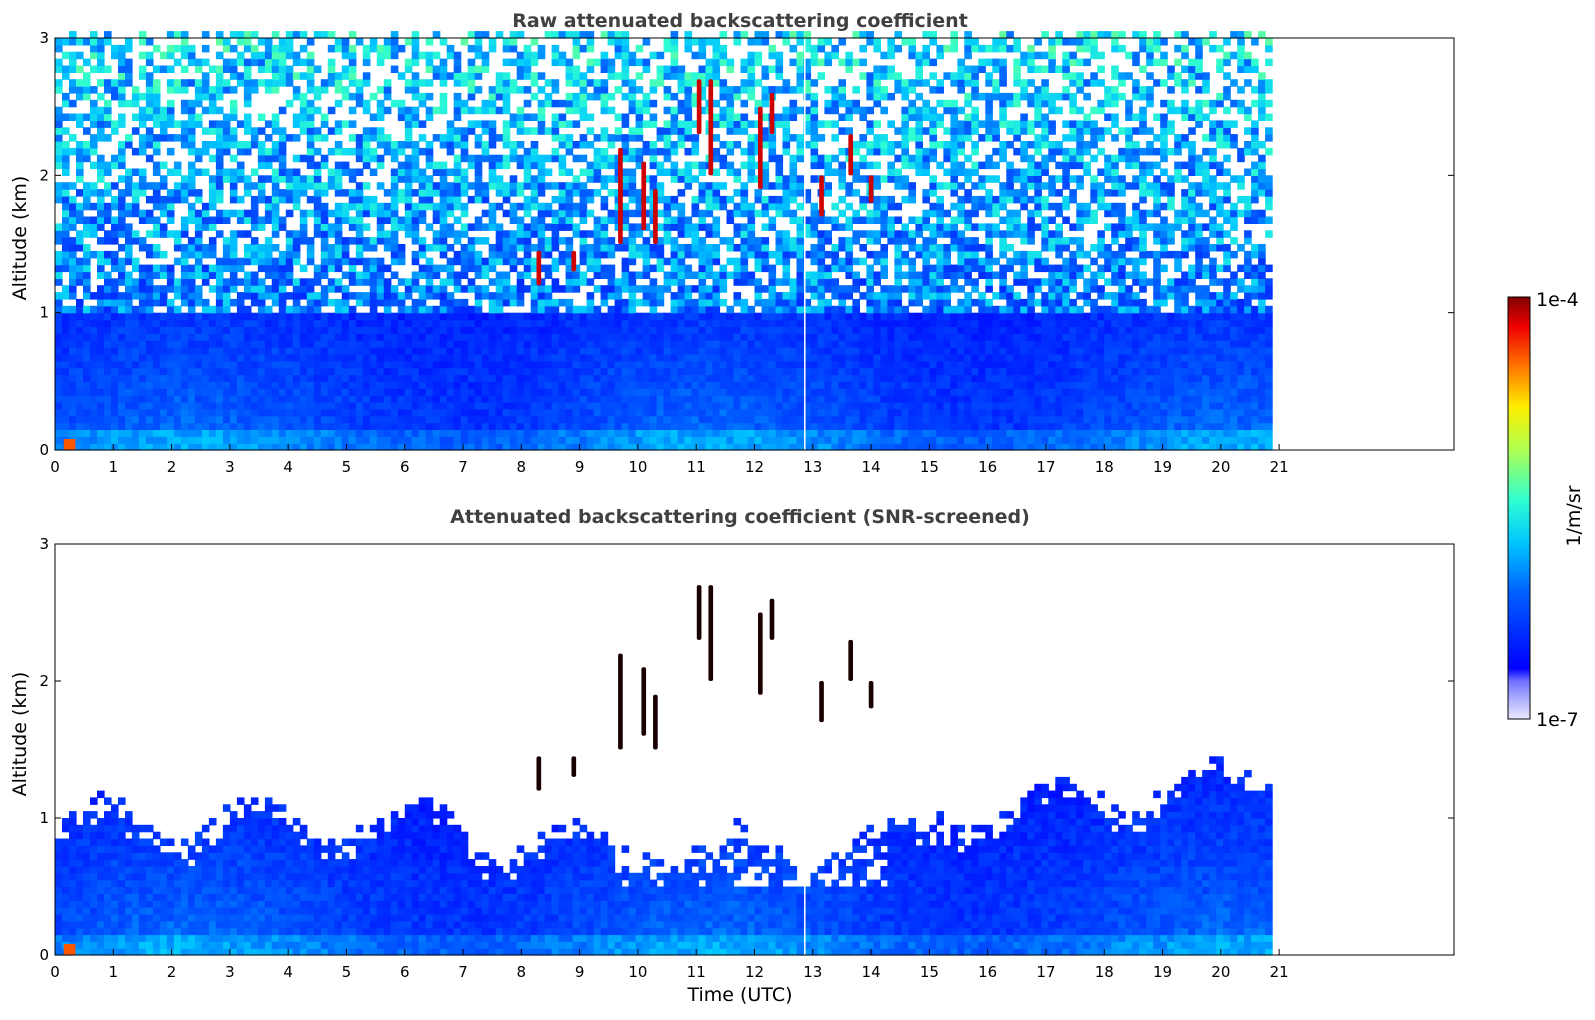 Image resolution: width=1595 pixels, height=1020 pixels. What do you see at coordinates (1557, 300) in the screenshot?
I see `colorbar-max-label: 1e-4` at bounding box center [1557, 300].